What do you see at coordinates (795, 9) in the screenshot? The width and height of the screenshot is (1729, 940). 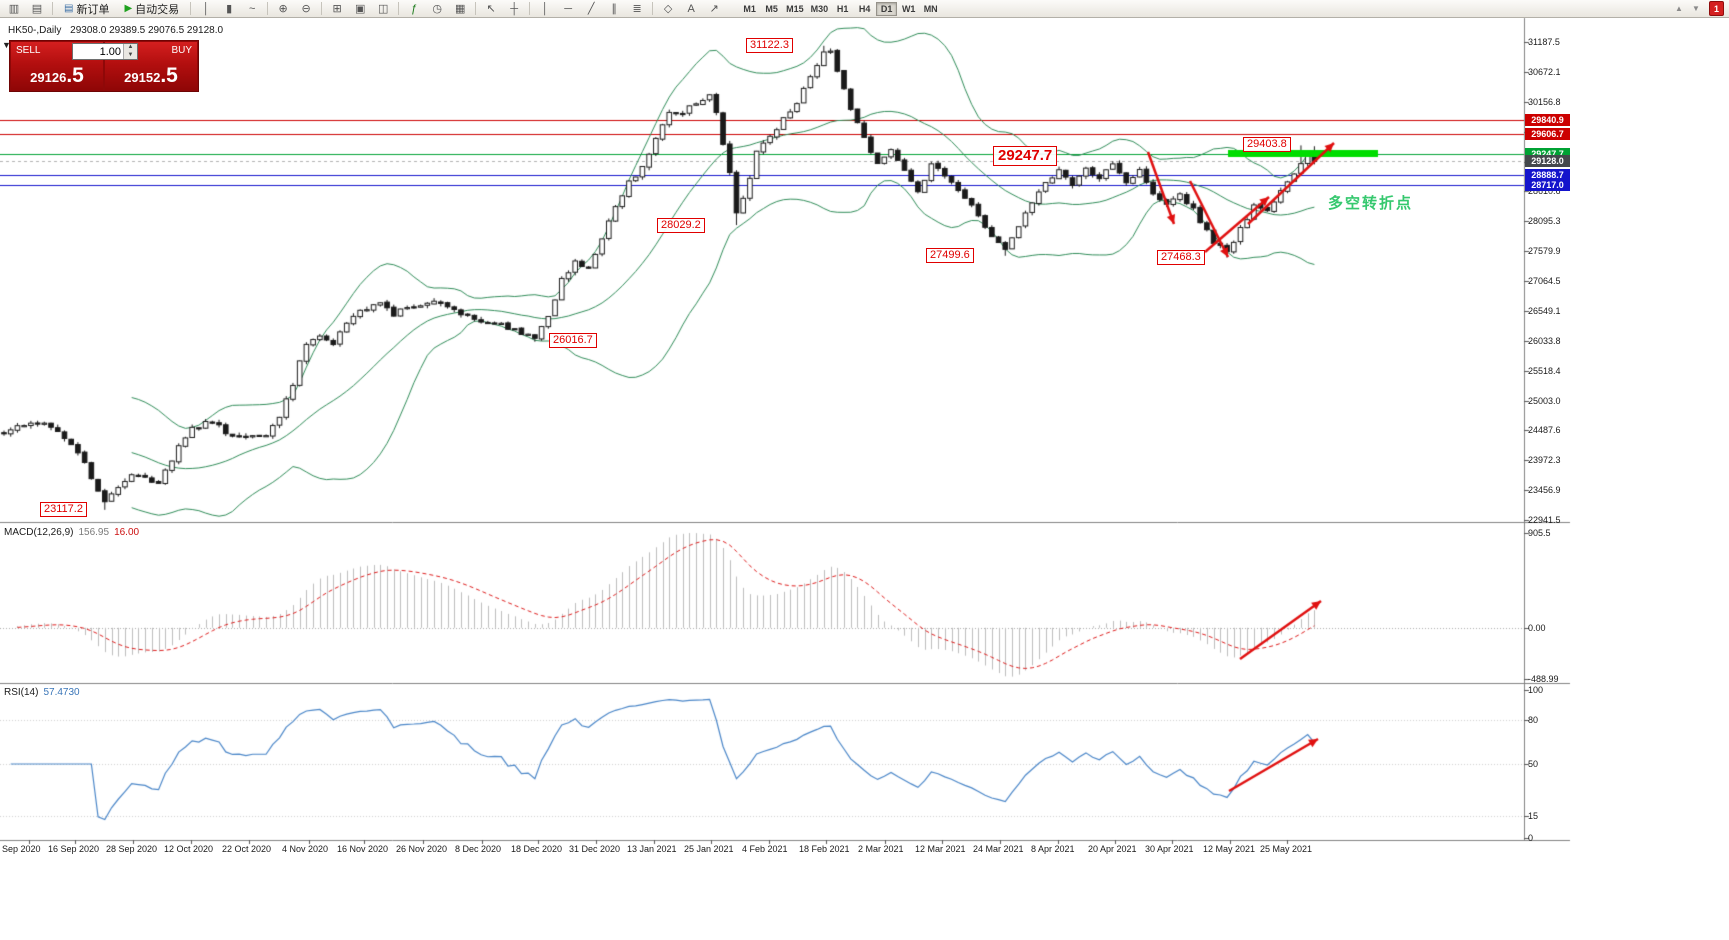 I see `timeframe-m15: M15` at bounding box center [795, 9].